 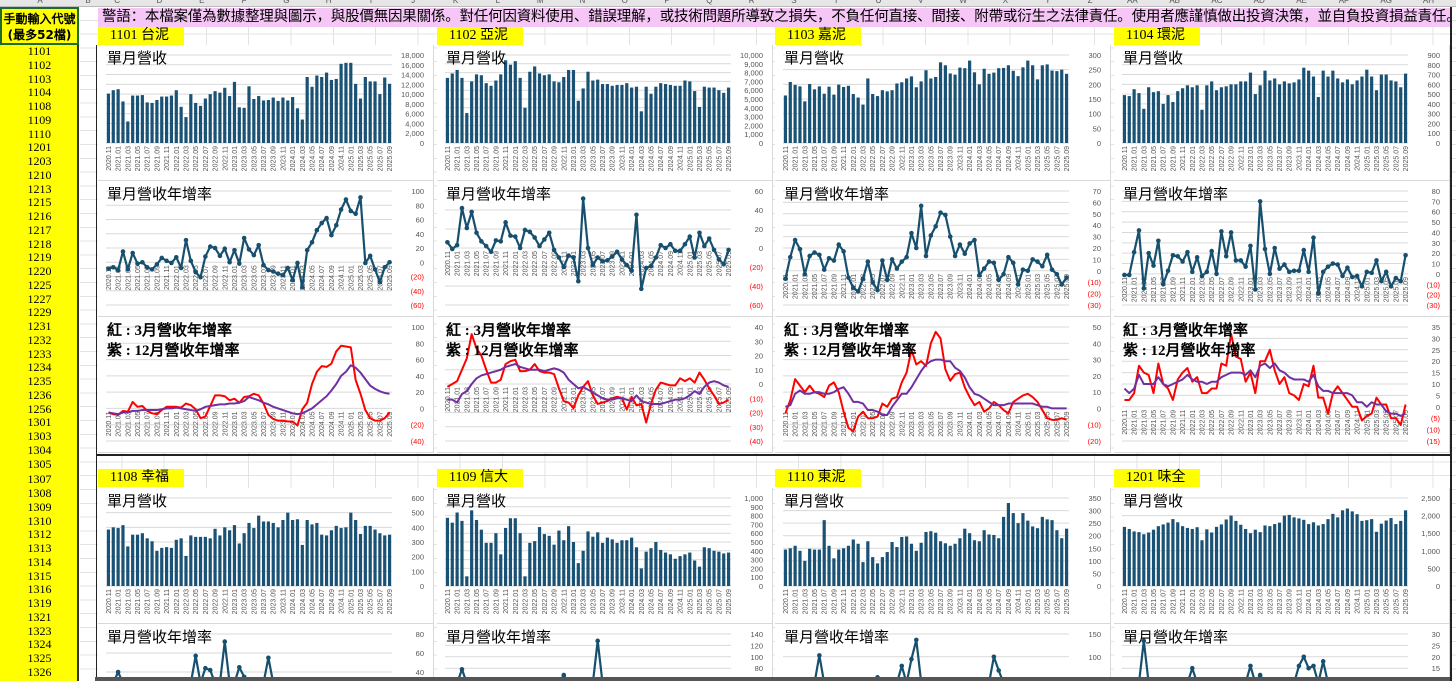 What do you see at coordinates (794, 2) in the screenshot?
I see `column-letter: S` at bounding box center [794, 2].